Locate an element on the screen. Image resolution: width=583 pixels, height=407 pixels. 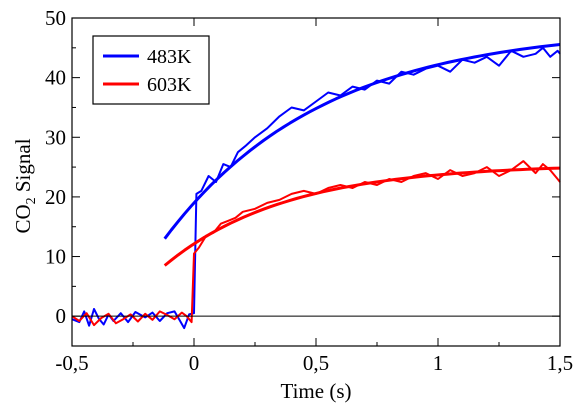
y-tick-label: 0 is located at coordinates (61, 316).